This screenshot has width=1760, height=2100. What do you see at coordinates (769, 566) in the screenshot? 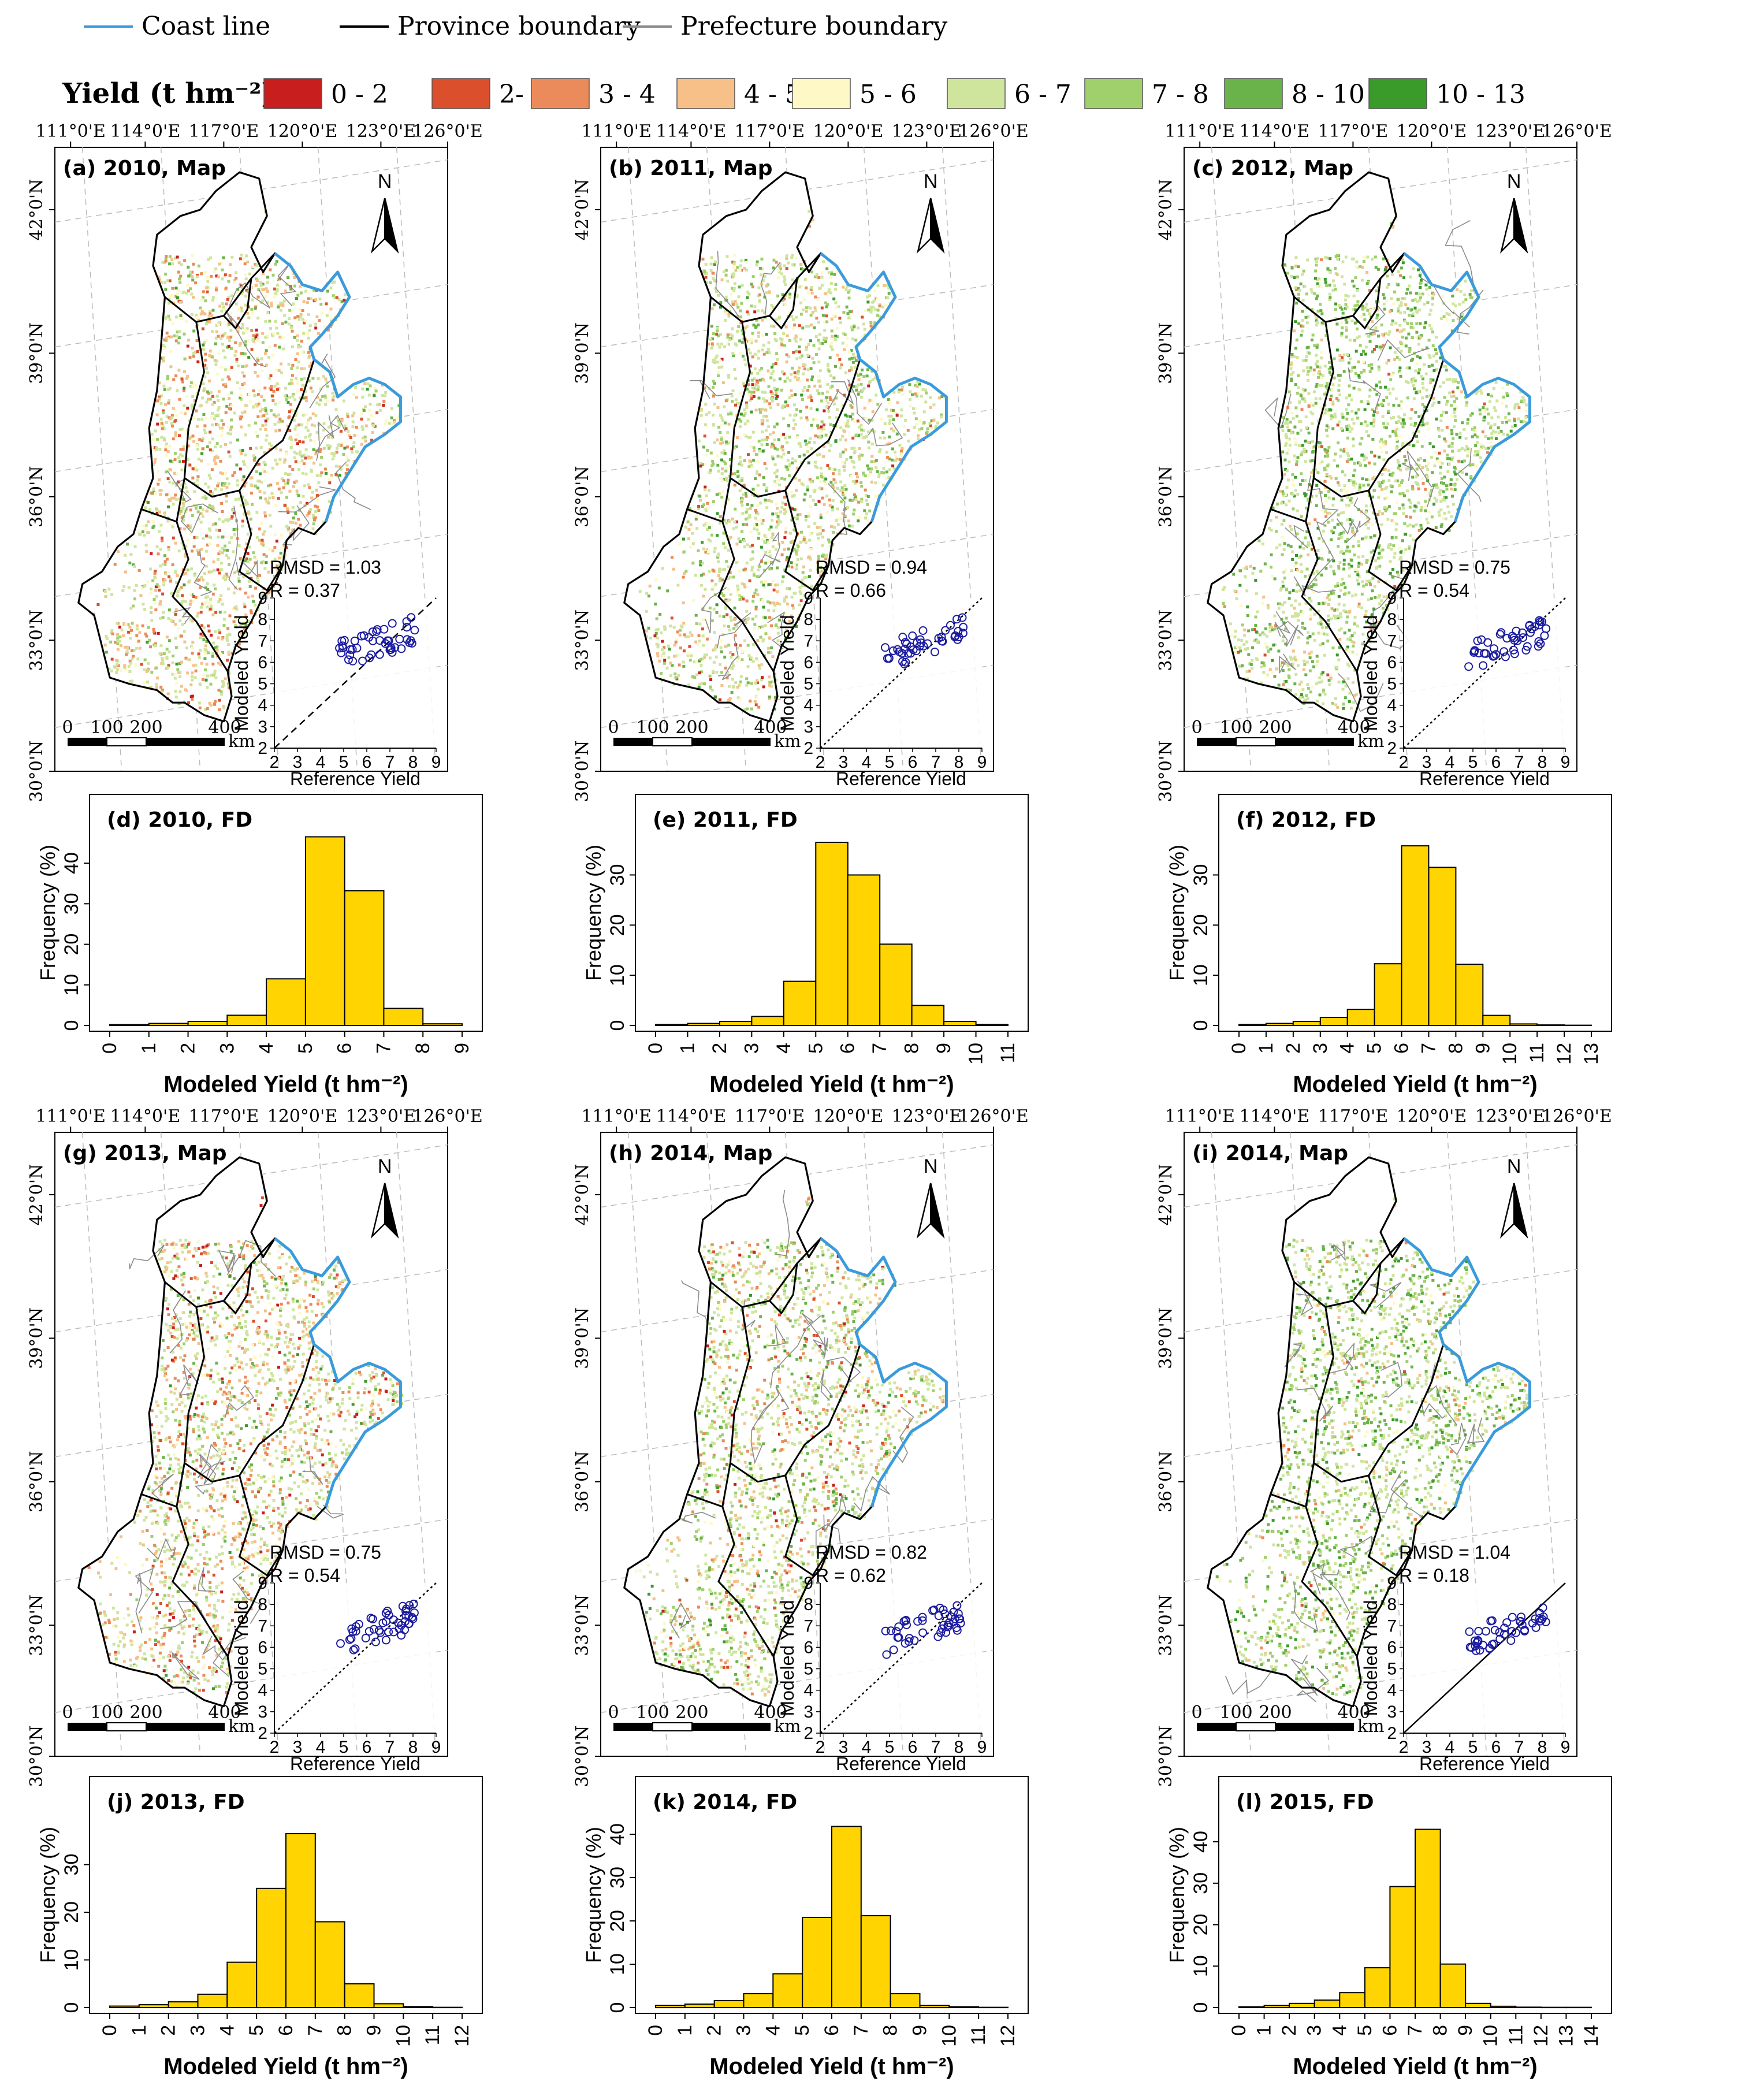
I see `prefecture-boundary-line` at bounding box center [769, 566].